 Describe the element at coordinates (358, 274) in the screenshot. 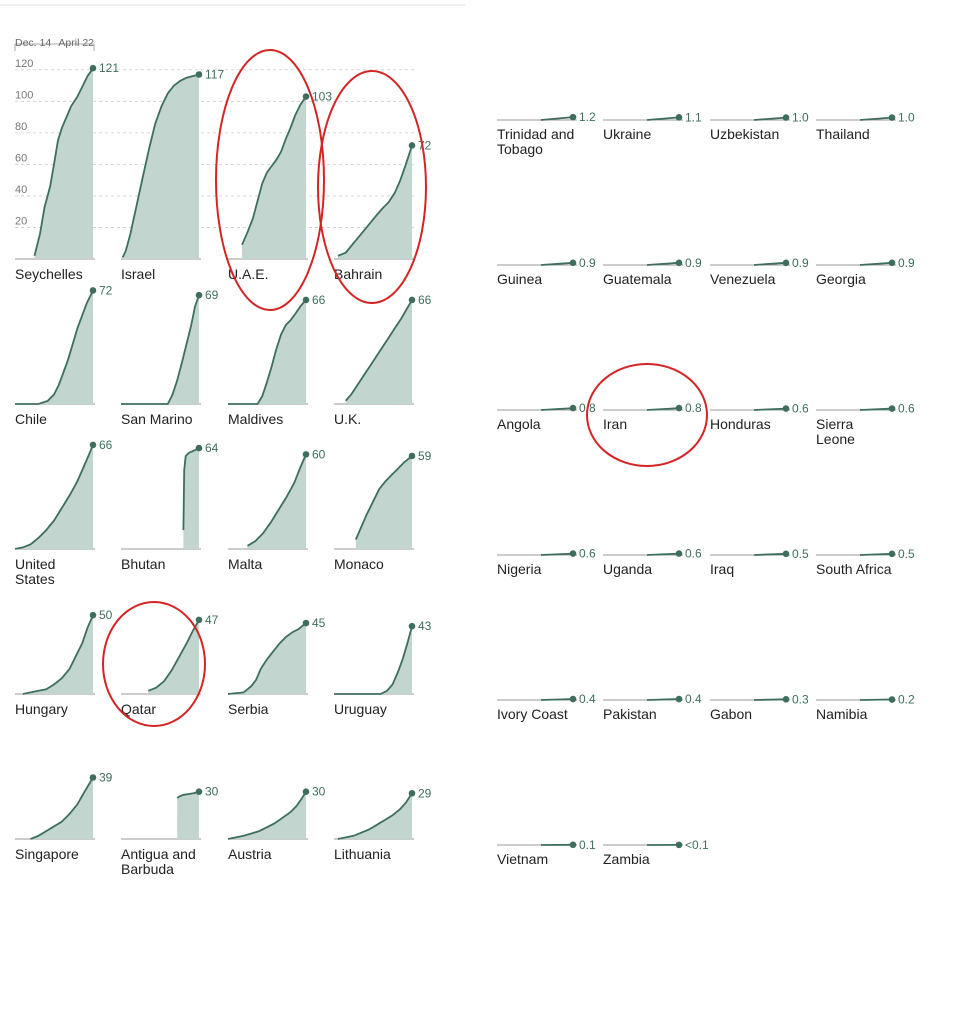

I see `country-label: Bahrain` at that location.